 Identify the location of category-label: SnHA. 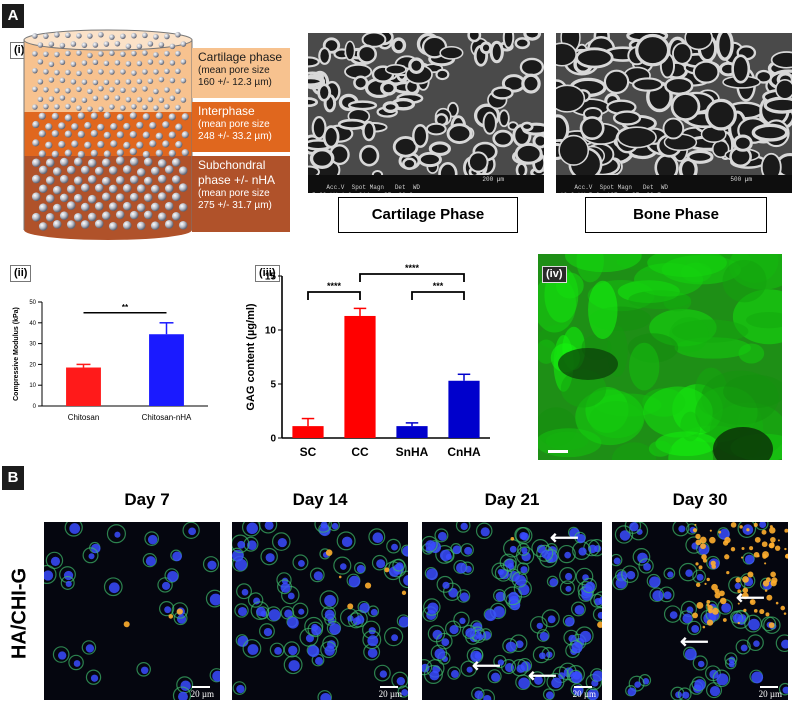
(412, 452).